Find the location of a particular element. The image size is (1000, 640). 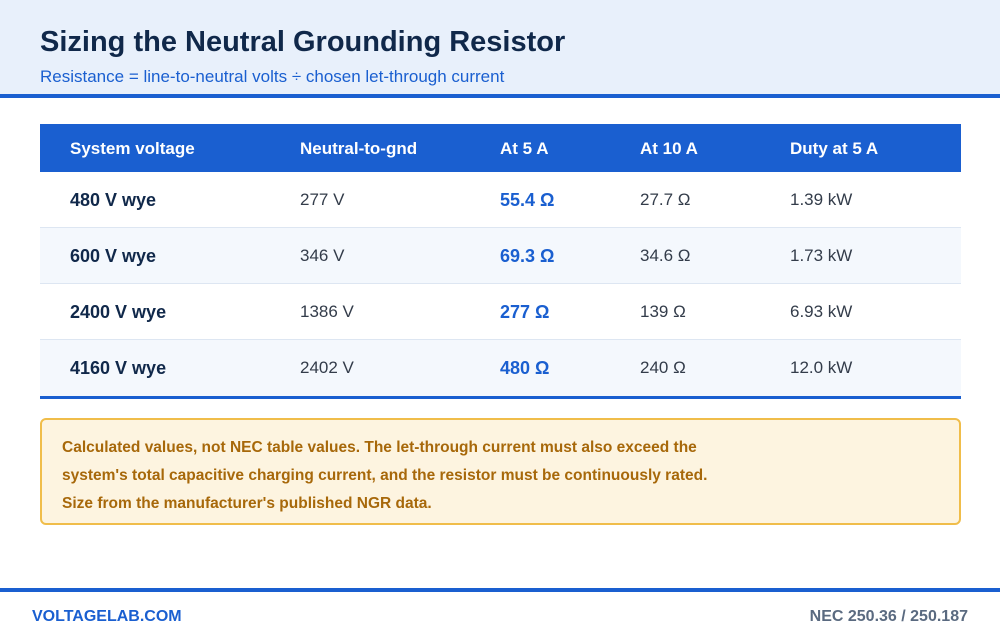

page-footer: VOLTAGELAB.COM NEC 250.36 / 250.187 is located at coordinates (500, 614).